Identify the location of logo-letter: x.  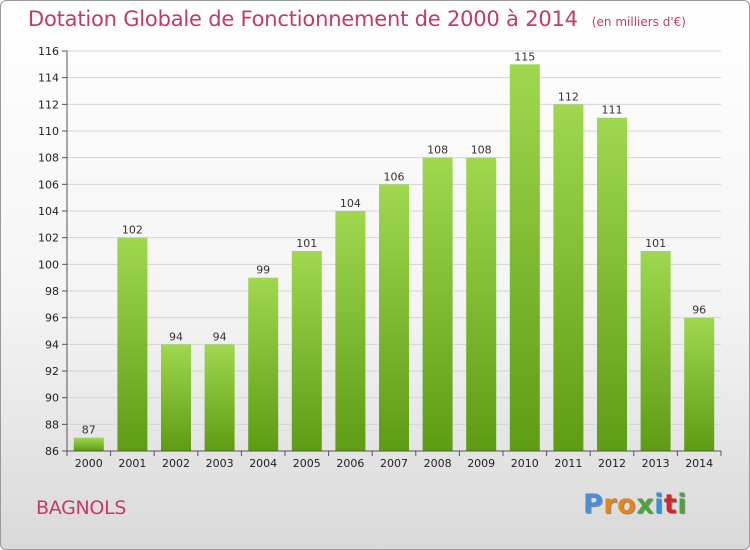
(645, 504).